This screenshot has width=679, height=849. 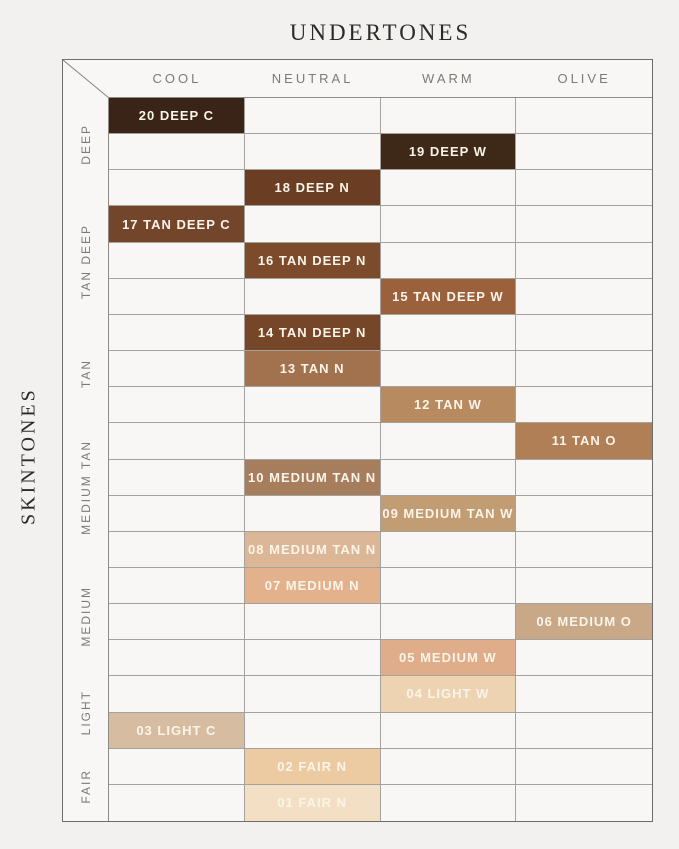 What do you see at coordinates (448, 694) in the screenshot?
I see `shade-swatch: 04 LIGHT W` at bounding box center [448, 694].